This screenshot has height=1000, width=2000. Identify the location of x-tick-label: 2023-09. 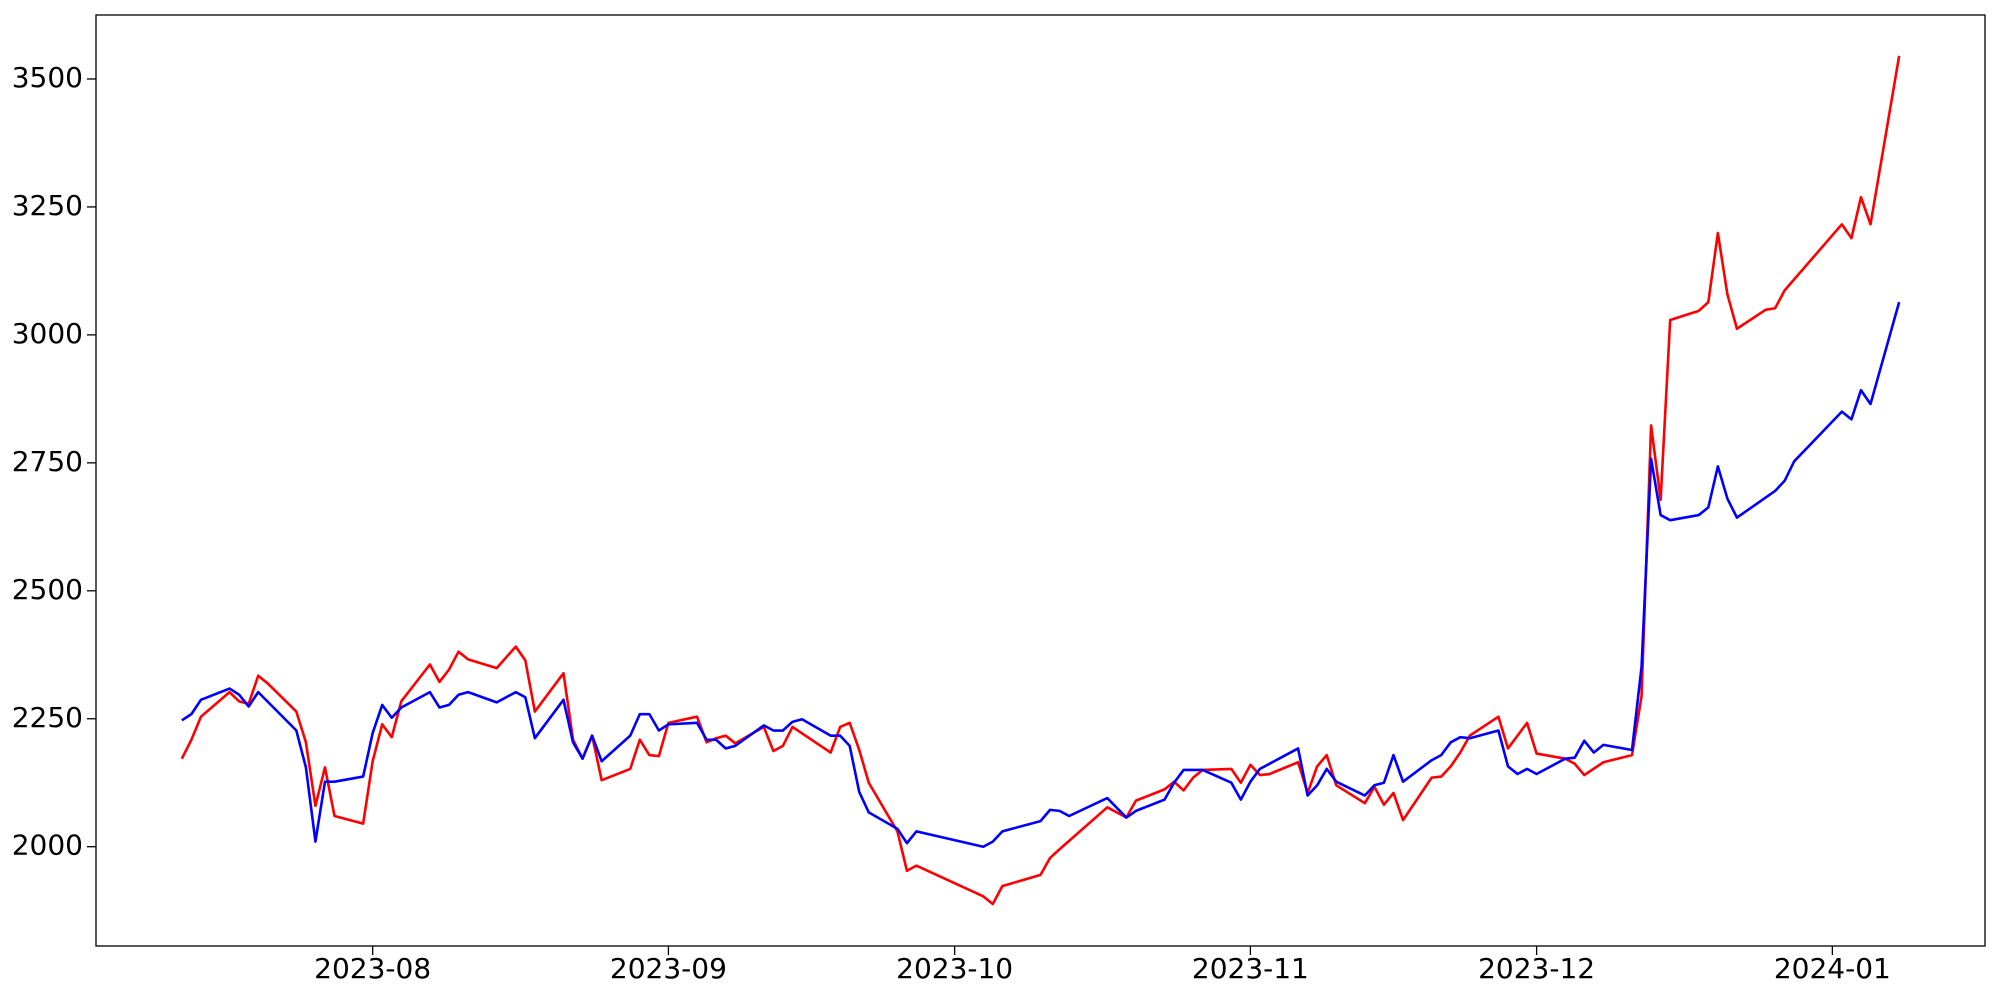
(668, 968).